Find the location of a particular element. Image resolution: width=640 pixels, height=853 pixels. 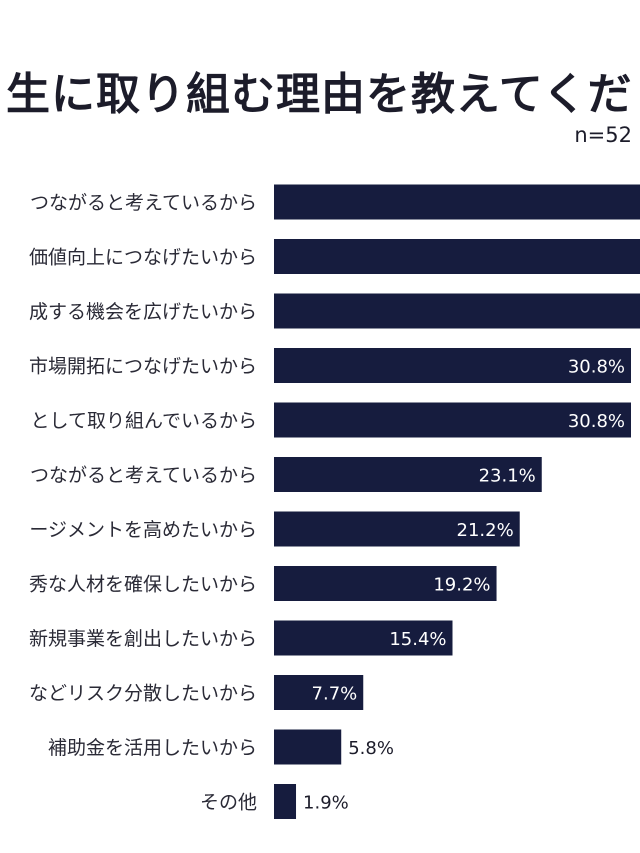

category-label-3: 市場開拓につなげたいから is located at coordinates (143, 367).